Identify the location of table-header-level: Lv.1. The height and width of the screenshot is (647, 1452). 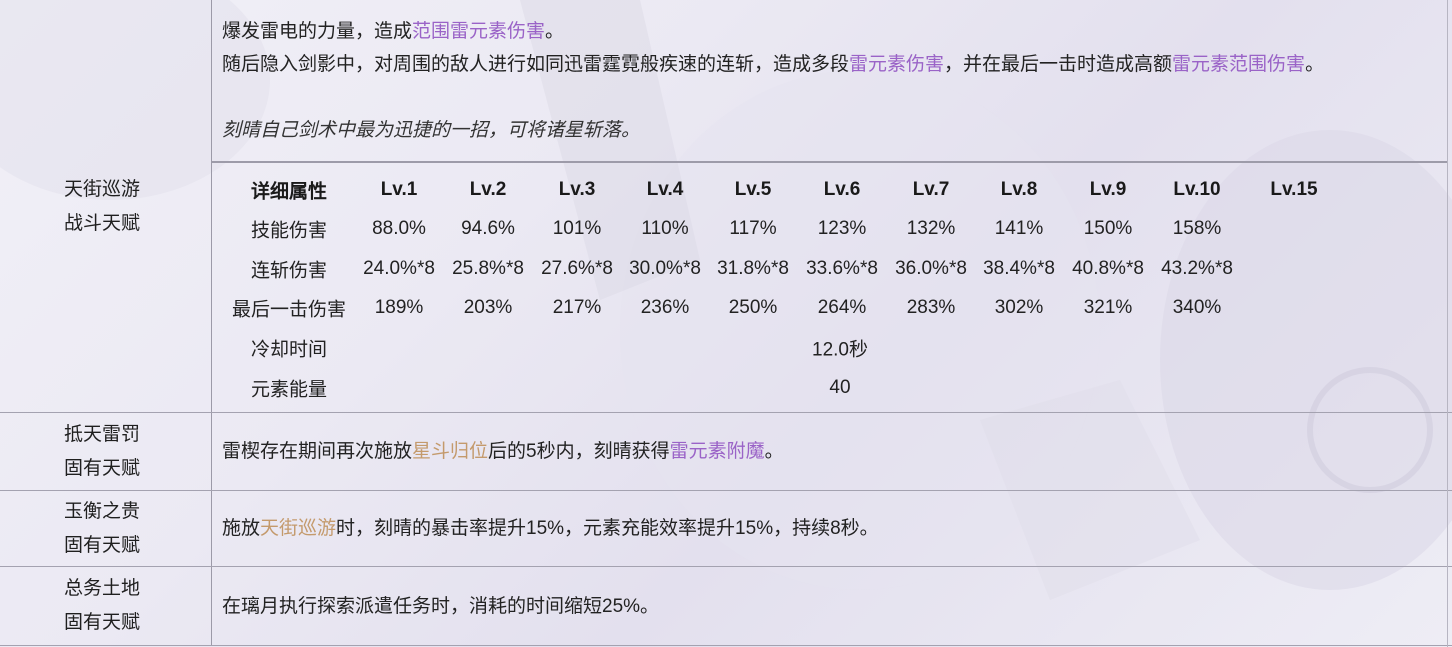
(399, 189).